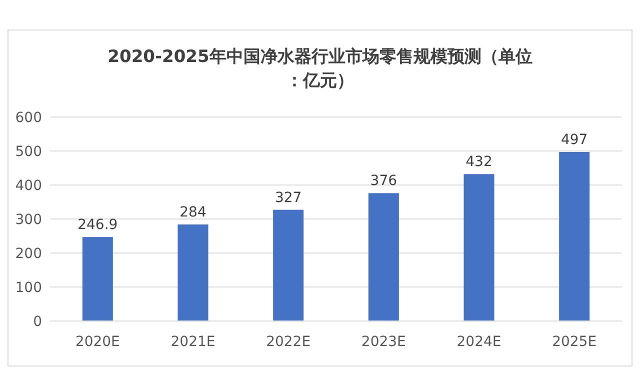 This screenshot has width=640, height=378. I want to click on data-label: 497, so click(574, 140).